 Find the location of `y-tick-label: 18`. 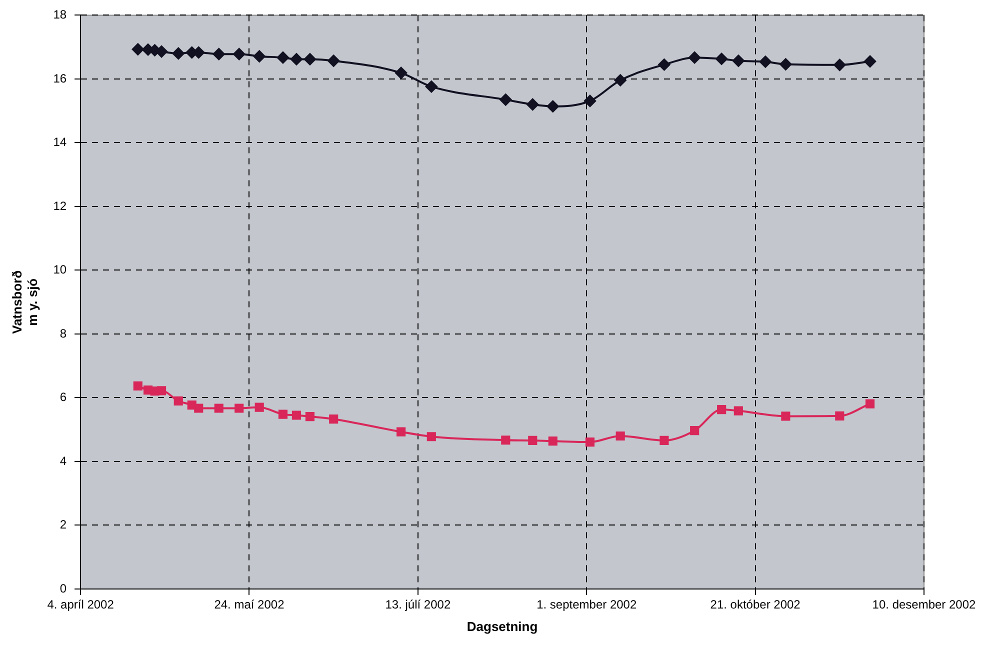

y-tick-label: 18 is located at coordinates (60, 15).